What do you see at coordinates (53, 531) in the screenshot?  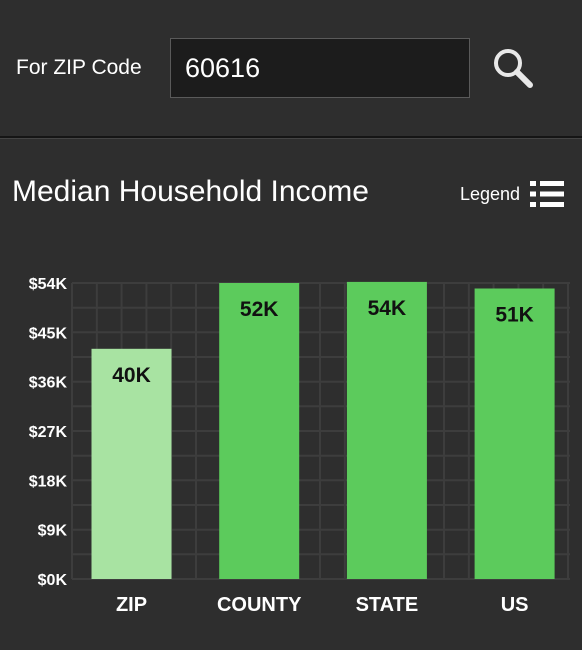 I see `y-tick-label: $9K` at bounding box center [53, 531].